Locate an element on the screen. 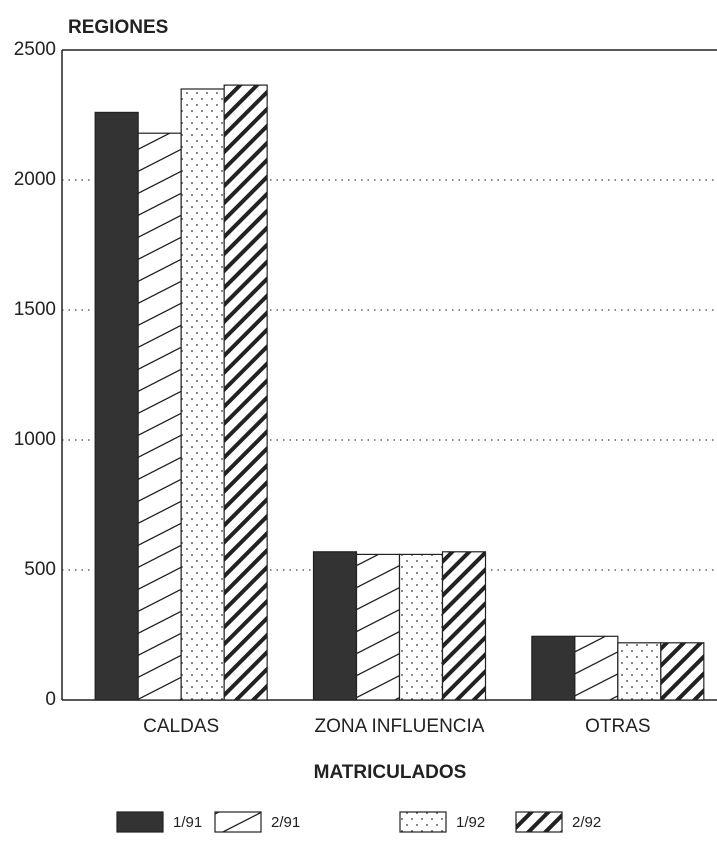 This screenshot has height=861, width=717. y-tick-label: 2500 is located at coordinates (35, 49).